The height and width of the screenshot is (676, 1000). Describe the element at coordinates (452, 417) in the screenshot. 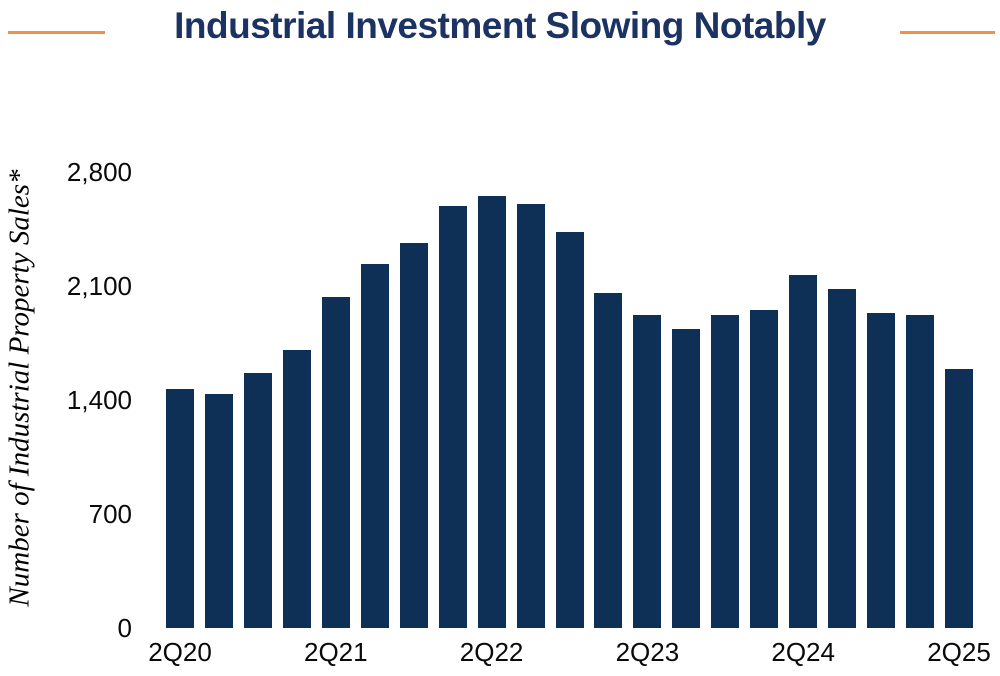

I see `bar-1q22` at that location.